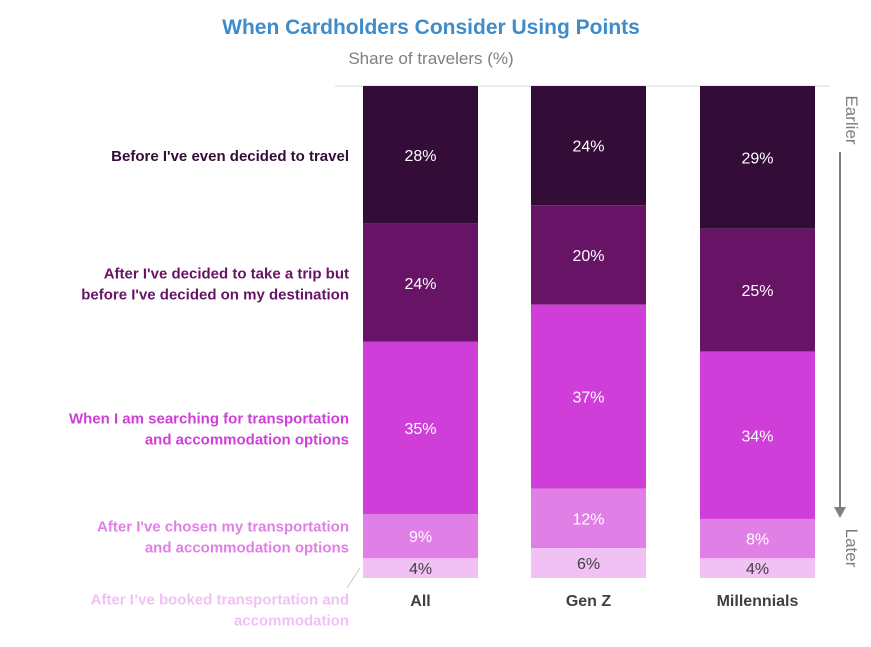  I want to click on leader-line, so click(353, 578).